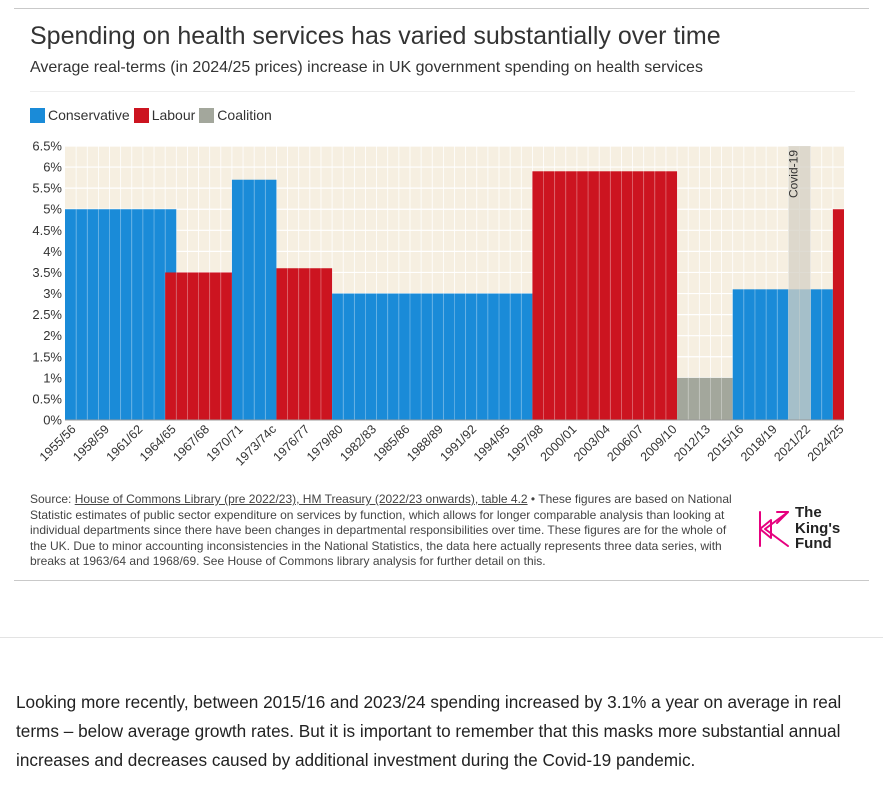 The image size is (883, 786). Describe the element at coordinates (47, 314) in the screenshot. I see `y-tick-label: 2.5%` at that location.